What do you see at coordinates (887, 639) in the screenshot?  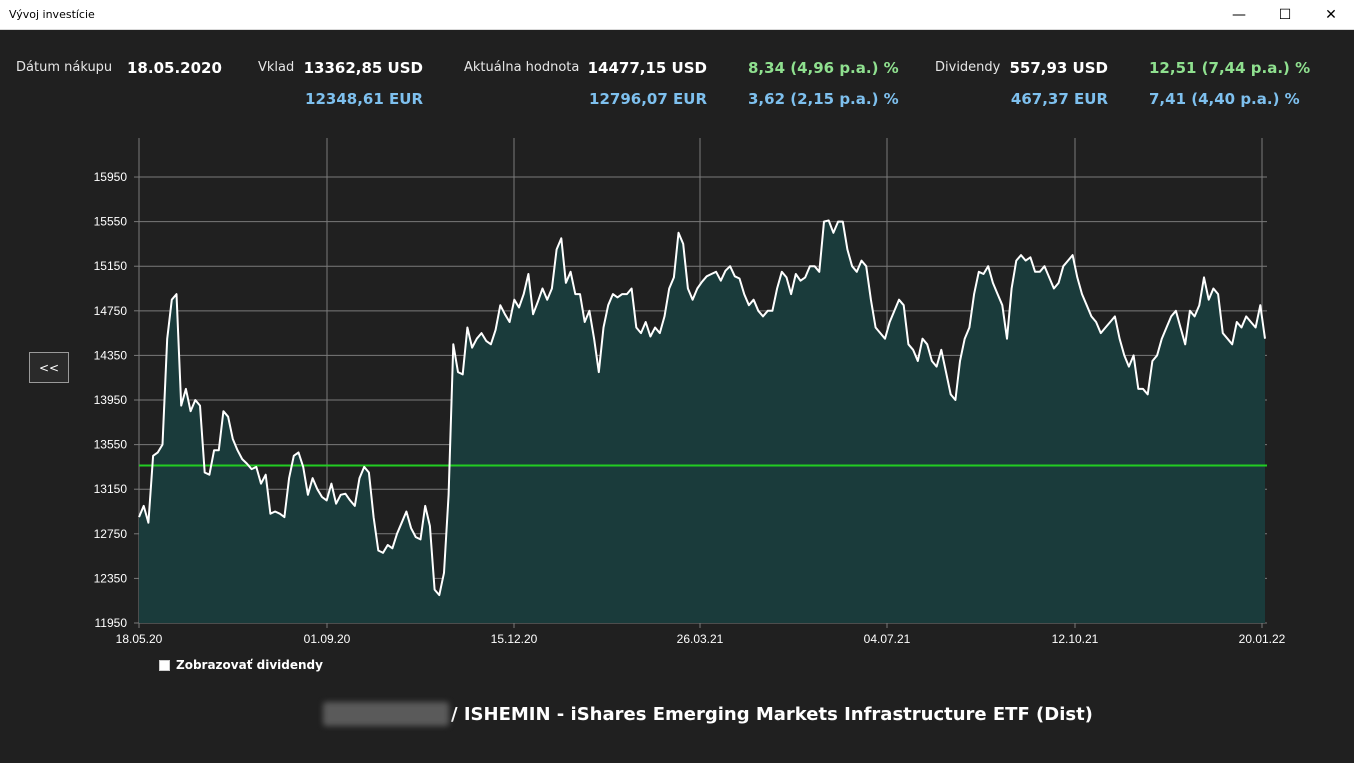 I see `x-tick-label: 04.07.21` at bounding box center [887, 639].